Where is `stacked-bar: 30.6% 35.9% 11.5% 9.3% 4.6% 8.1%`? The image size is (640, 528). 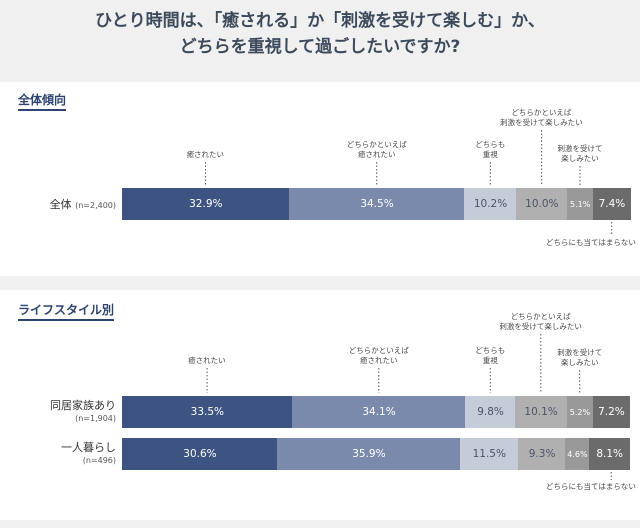
stacked-bar: 30.6% 35.9% 11.5% 9.3% 4.6% 8.1% is located at coordinates (376, 454).